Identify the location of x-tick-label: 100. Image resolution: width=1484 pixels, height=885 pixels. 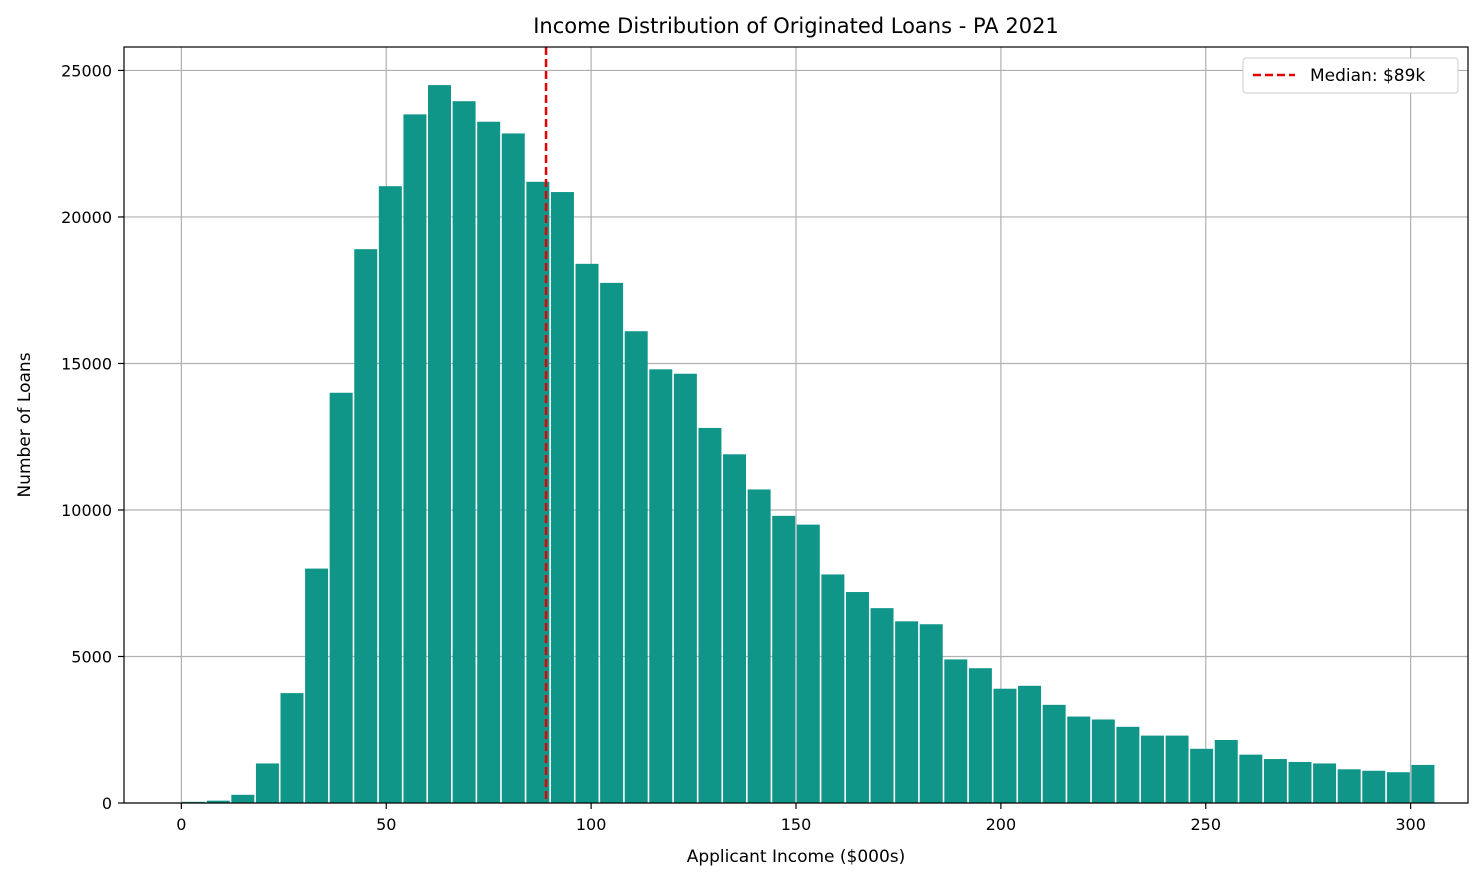
(591, 824).